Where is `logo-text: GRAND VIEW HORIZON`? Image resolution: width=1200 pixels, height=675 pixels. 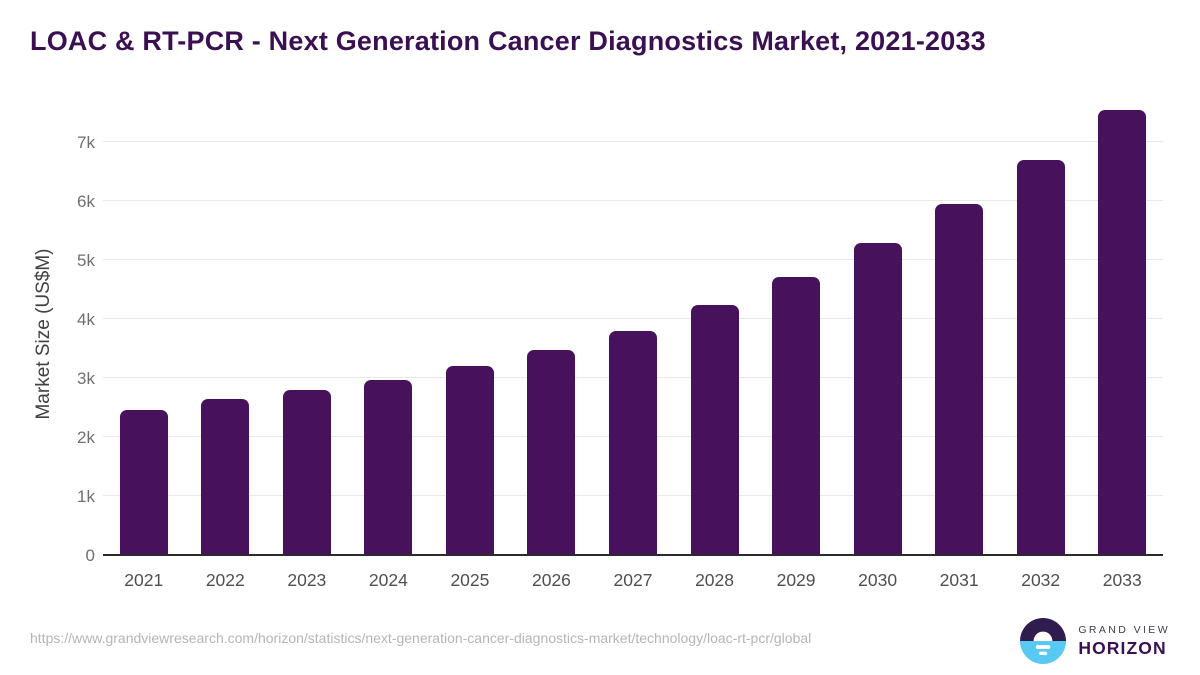 logo-text: GRAND VIEW HORIZON is located at coordinates (1124, 641).